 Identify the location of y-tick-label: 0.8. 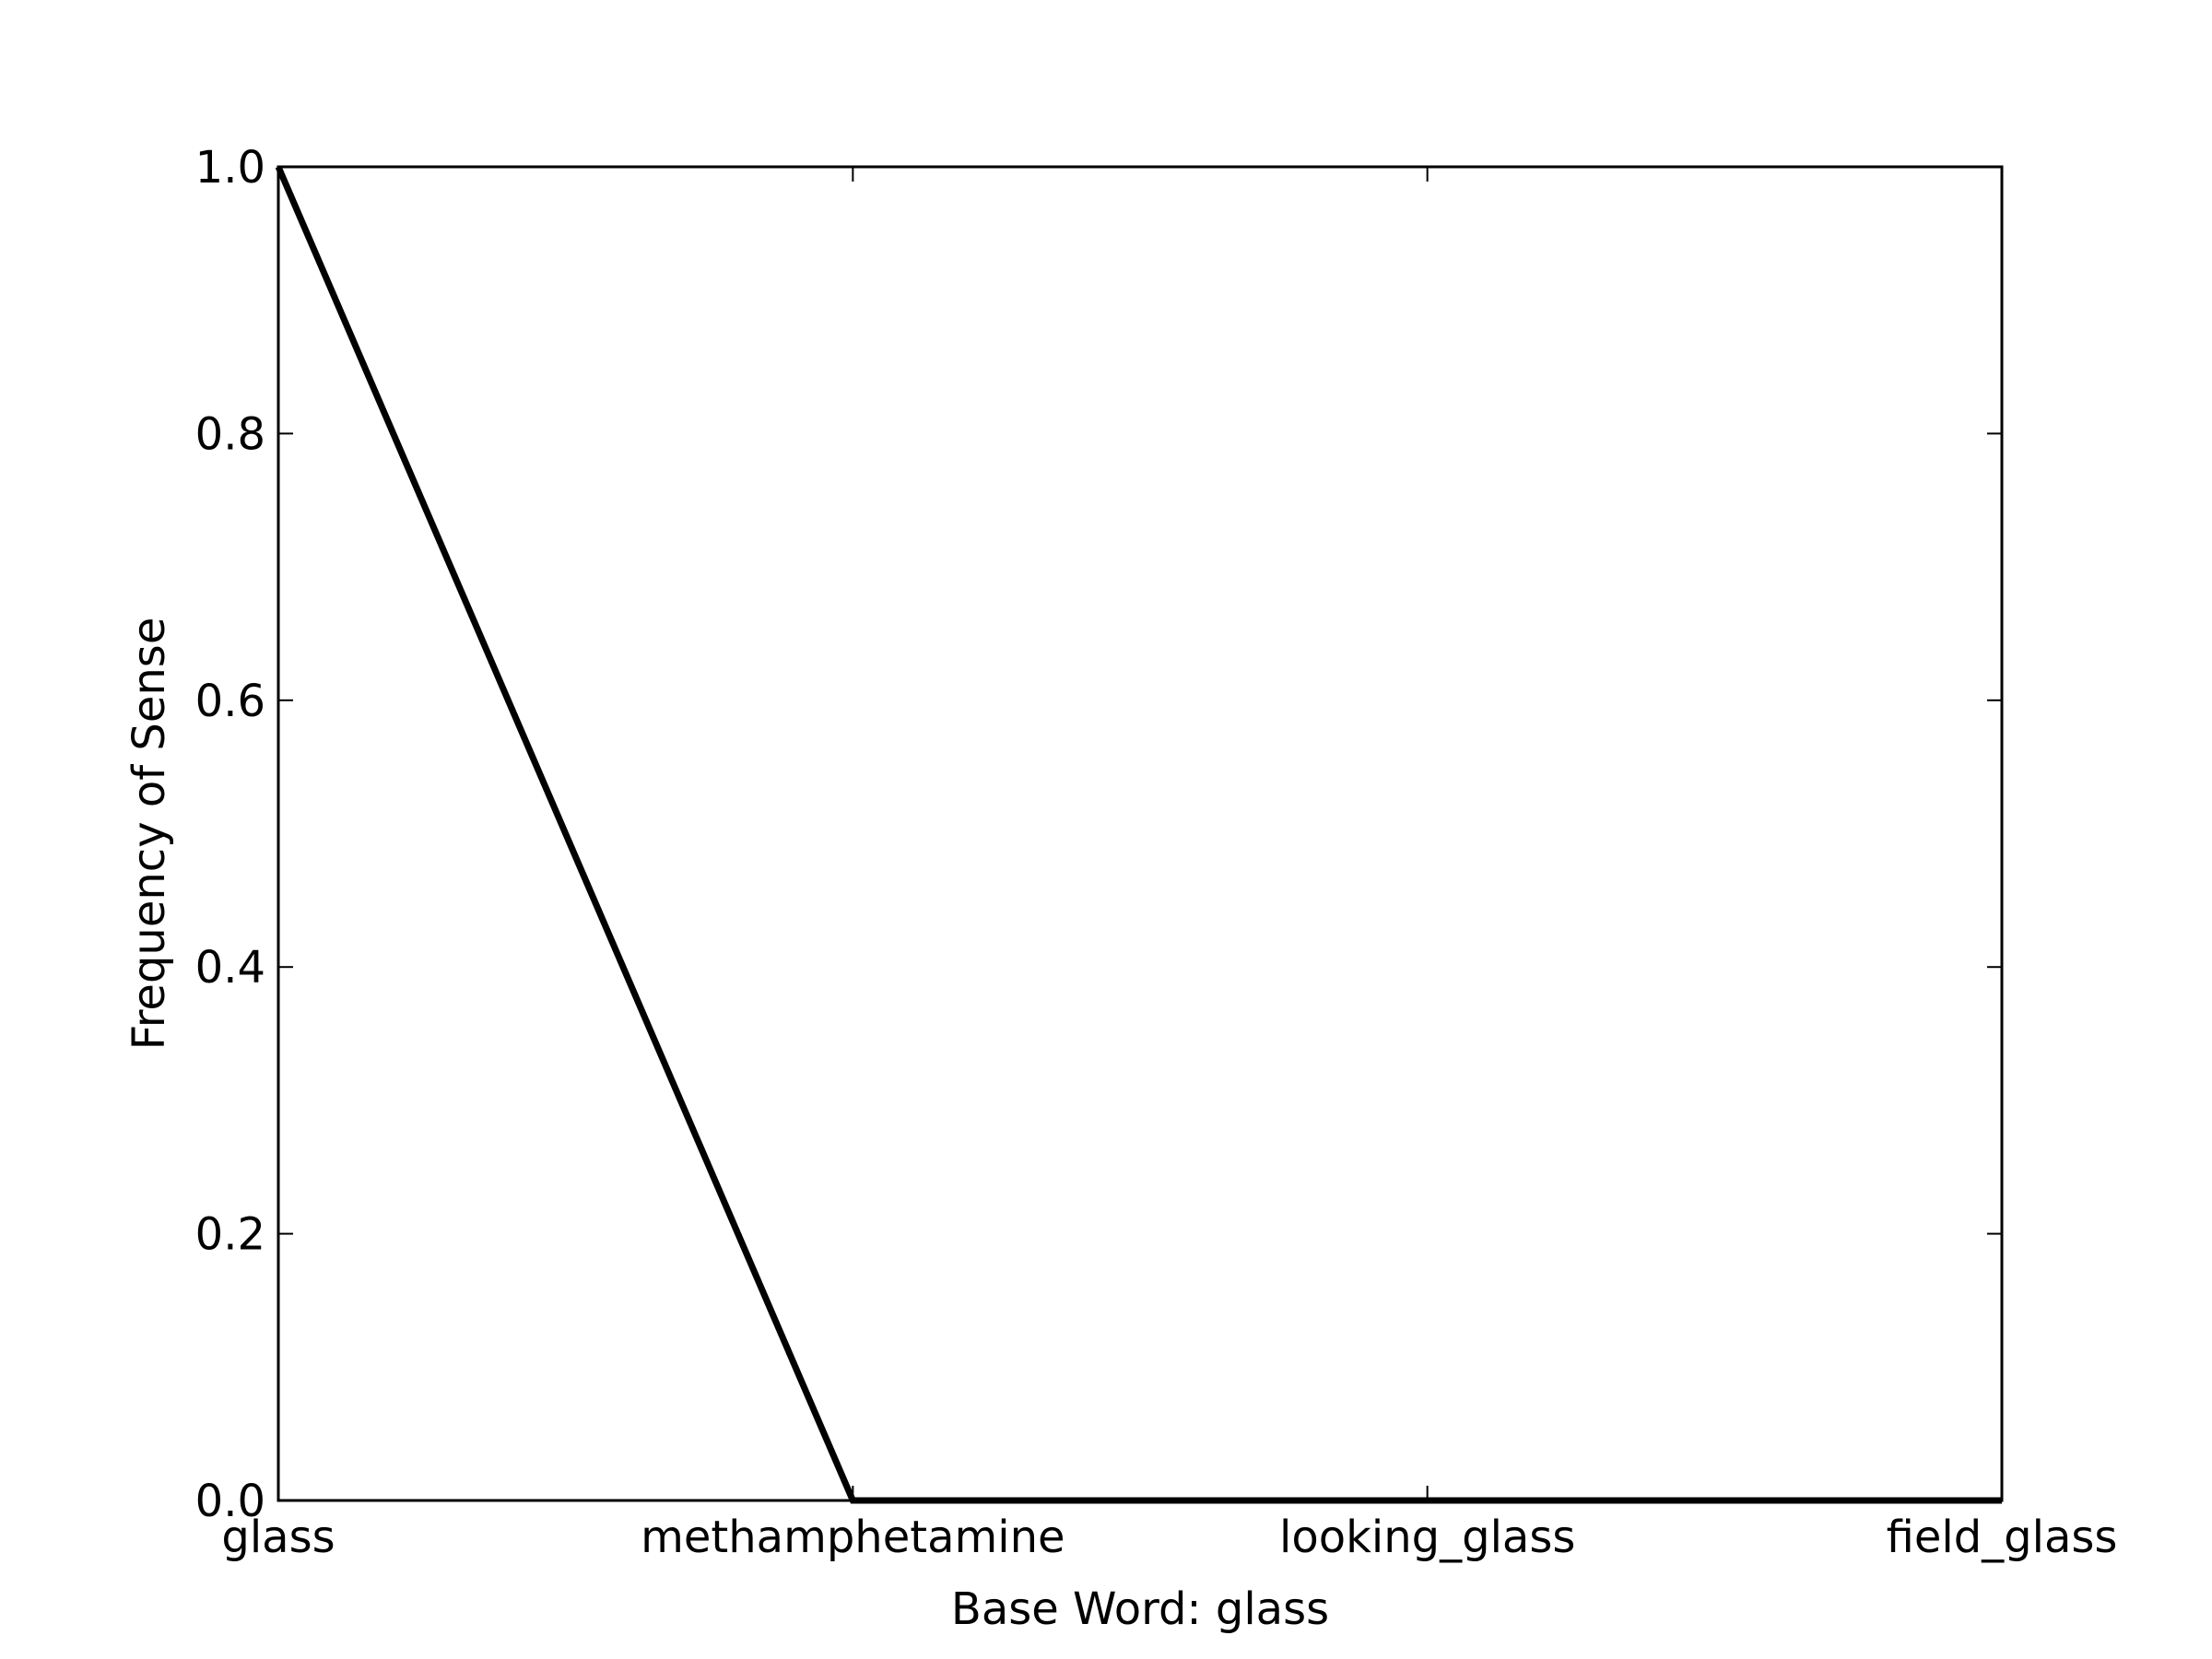
(230, 434).